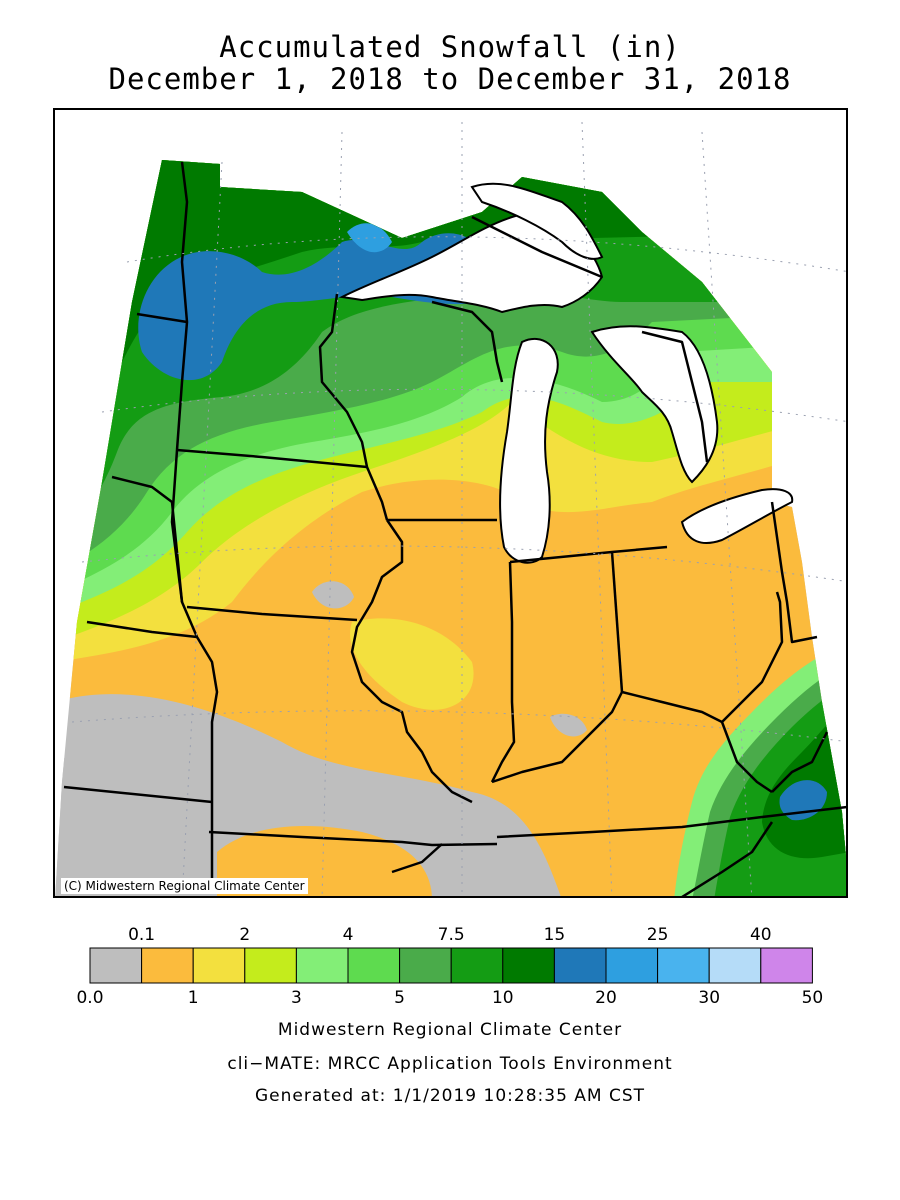  I want to click on legend-bottom-label: 30, so click(709, 996).